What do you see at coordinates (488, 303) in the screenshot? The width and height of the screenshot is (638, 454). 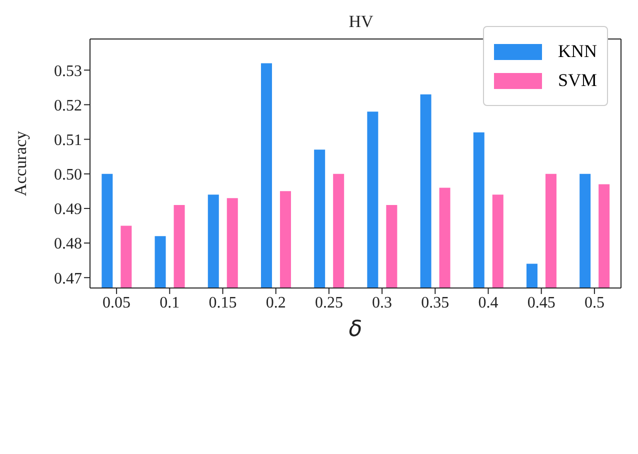 I see `x-tick-label: 0.4` at bounding box center [488, 303].